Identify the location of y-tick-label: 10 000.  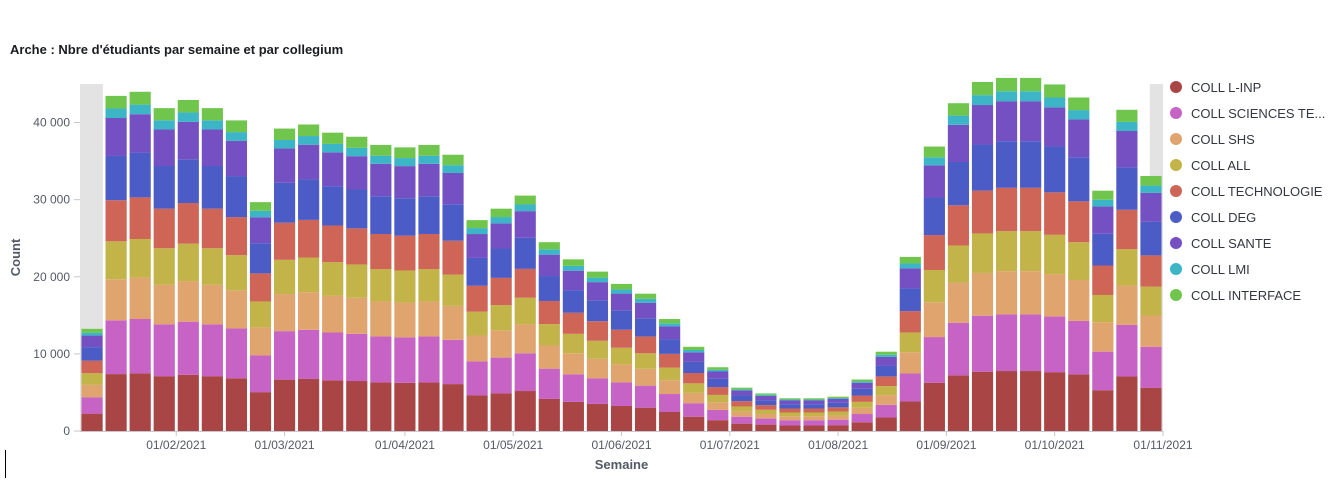
(51, 354).